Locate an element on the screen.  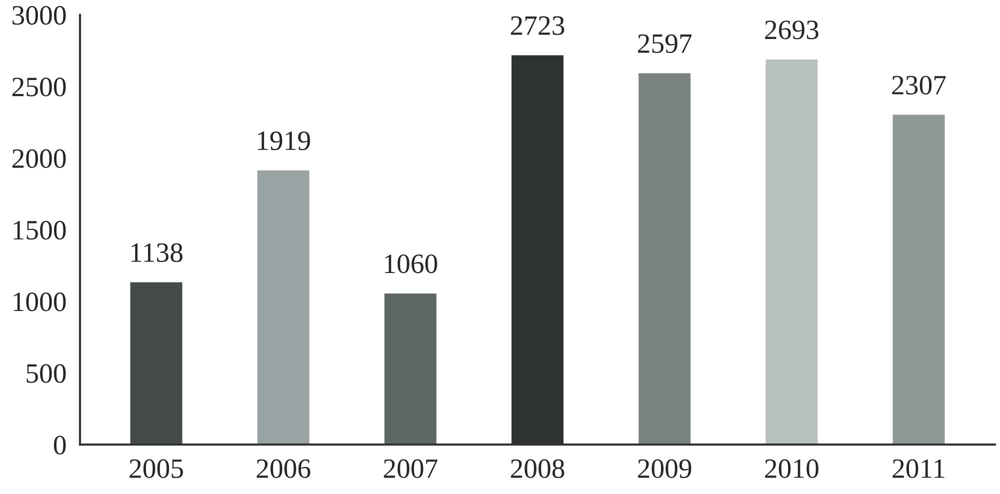
data-label: 1138 is located at coordinates (156, 252).